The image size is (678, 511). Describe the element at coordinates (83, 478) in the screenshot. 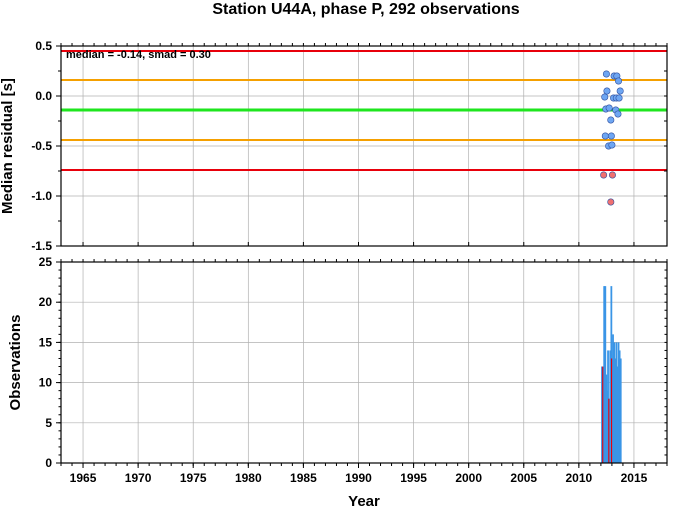

I see `x-tick-label: 1965` at that location.